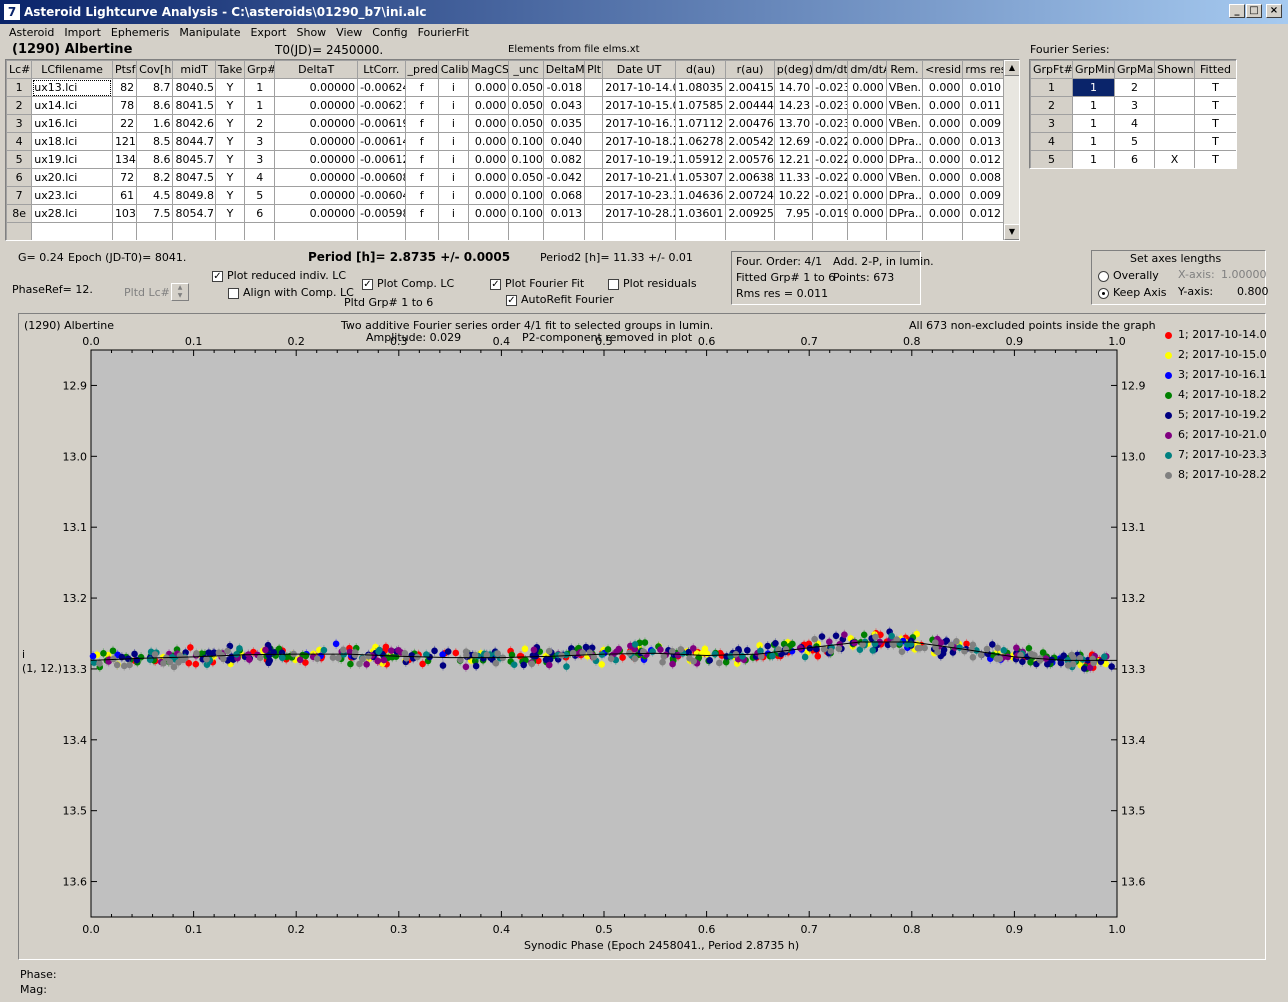  Describe the element at coordinates (526, 141) in the screenshot. I see `table-cell: 0.100` at that location.